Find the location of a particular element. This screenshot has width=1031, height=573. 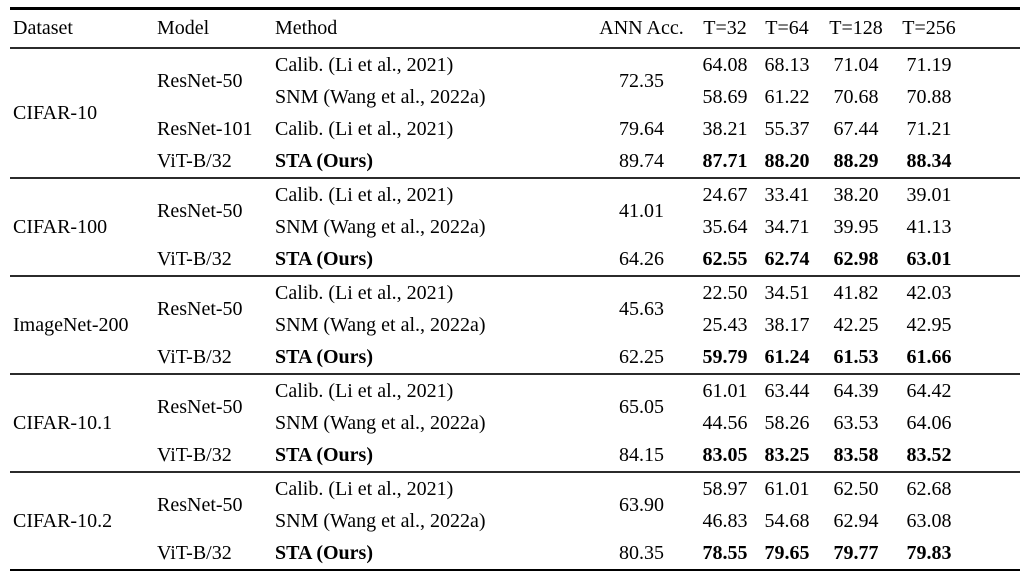

dataset-cell: CIFAR-10.1 is located at coordinates (63, 422).